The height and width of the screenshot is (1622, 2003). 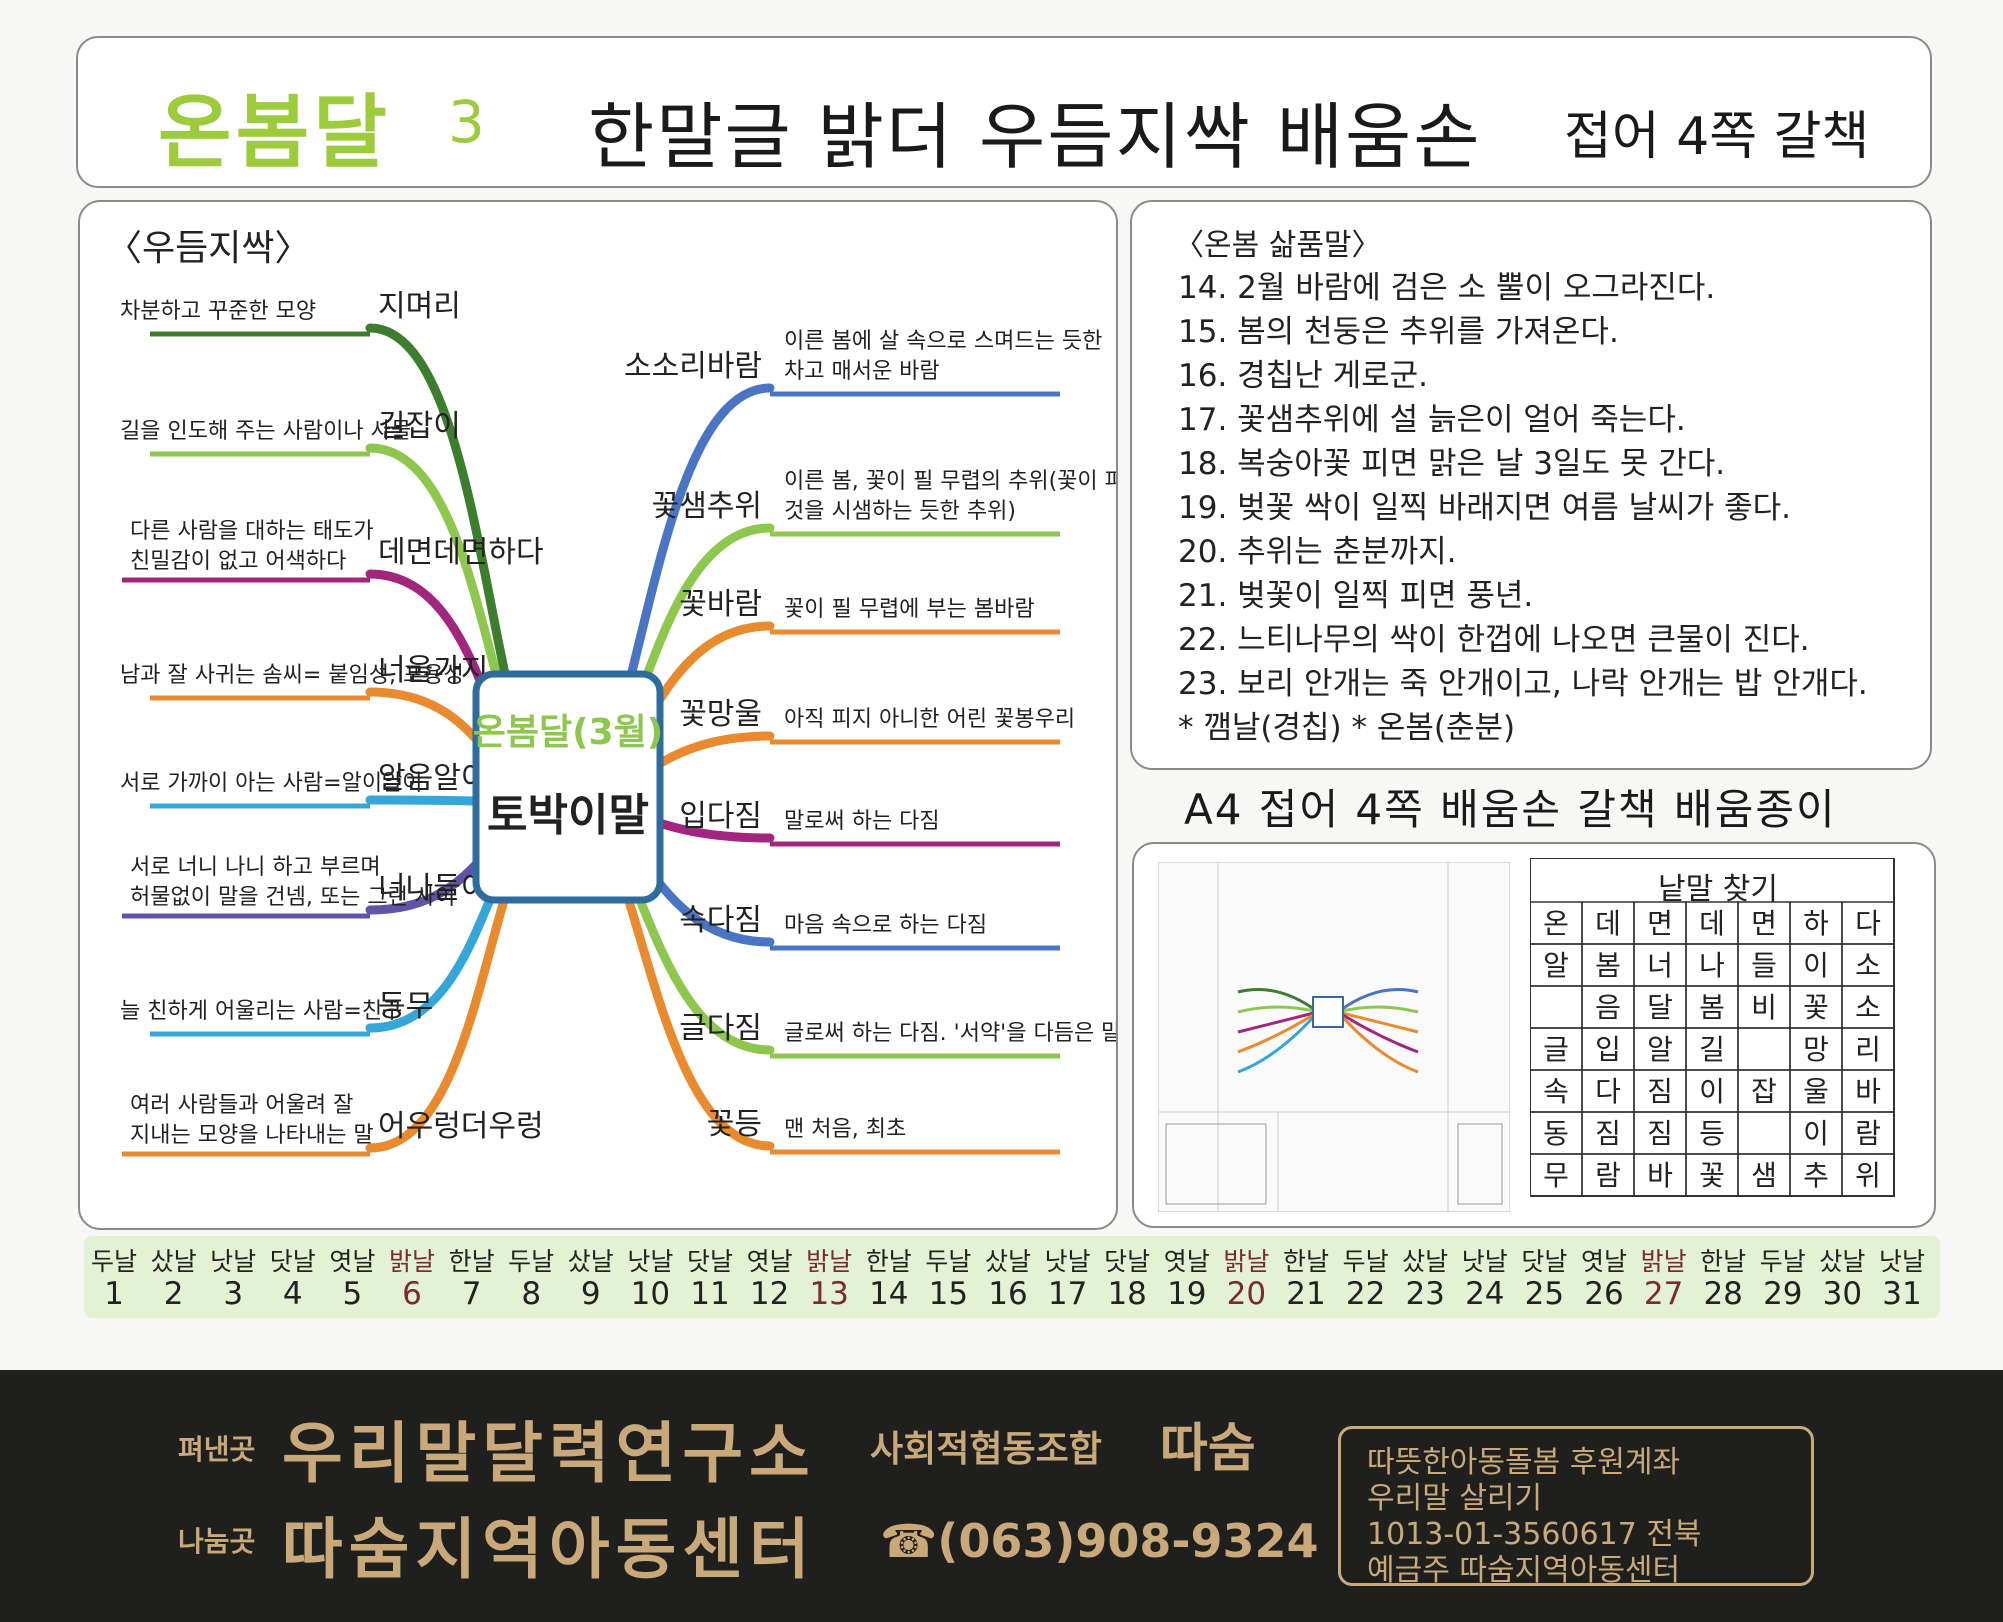 I want to click on sharer-name: 따숨지역아동센터, so click(x=549, y=1549).